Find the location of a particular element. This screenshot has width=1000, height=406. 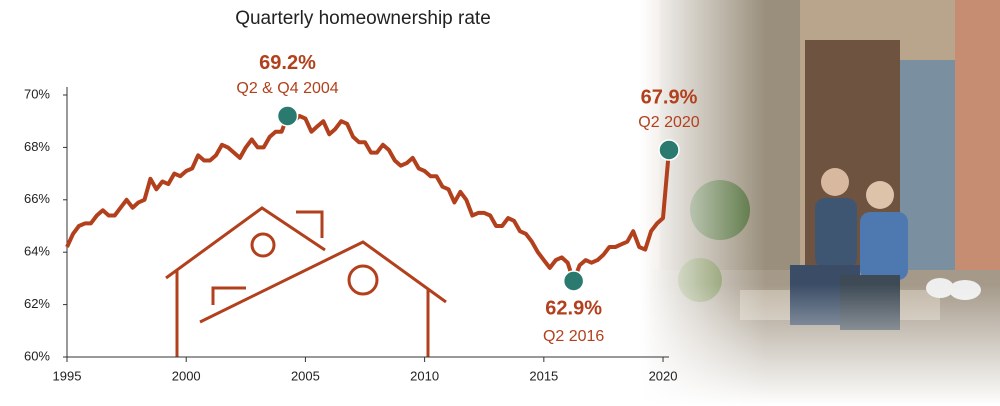

highlight-label: Q2 2016 is located at coordinates (573, 336).